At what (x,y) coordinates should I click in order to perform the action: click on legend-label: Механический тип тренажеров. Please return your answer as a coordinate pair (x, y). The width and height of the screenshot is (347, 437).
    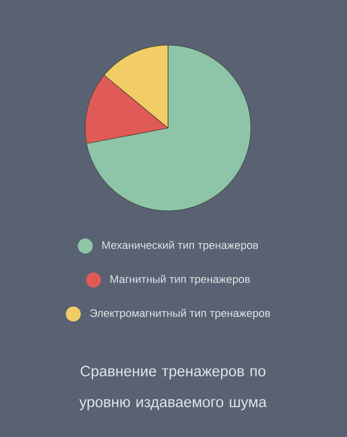
    Looking at the image, I should click on (180, 246).